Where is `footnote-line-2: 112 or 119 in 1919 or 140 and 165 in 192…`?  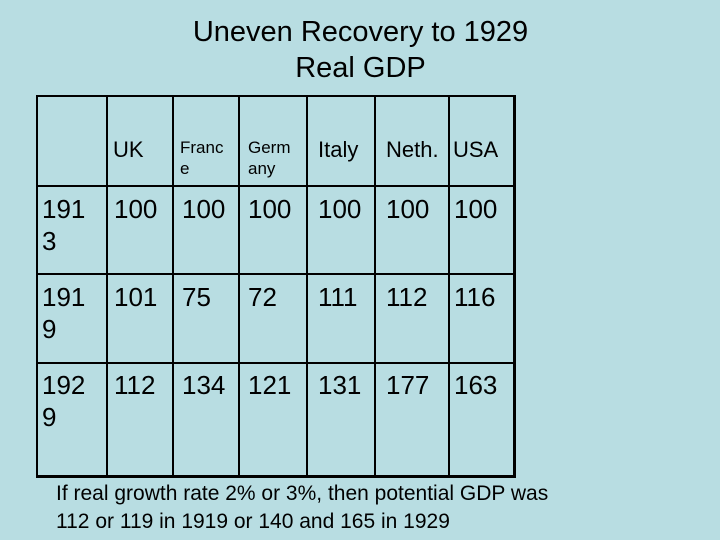
footnote-line-2: 112 or 119 in 1919 or 140 and 165 in 192… is located at coordinates (253, 521).